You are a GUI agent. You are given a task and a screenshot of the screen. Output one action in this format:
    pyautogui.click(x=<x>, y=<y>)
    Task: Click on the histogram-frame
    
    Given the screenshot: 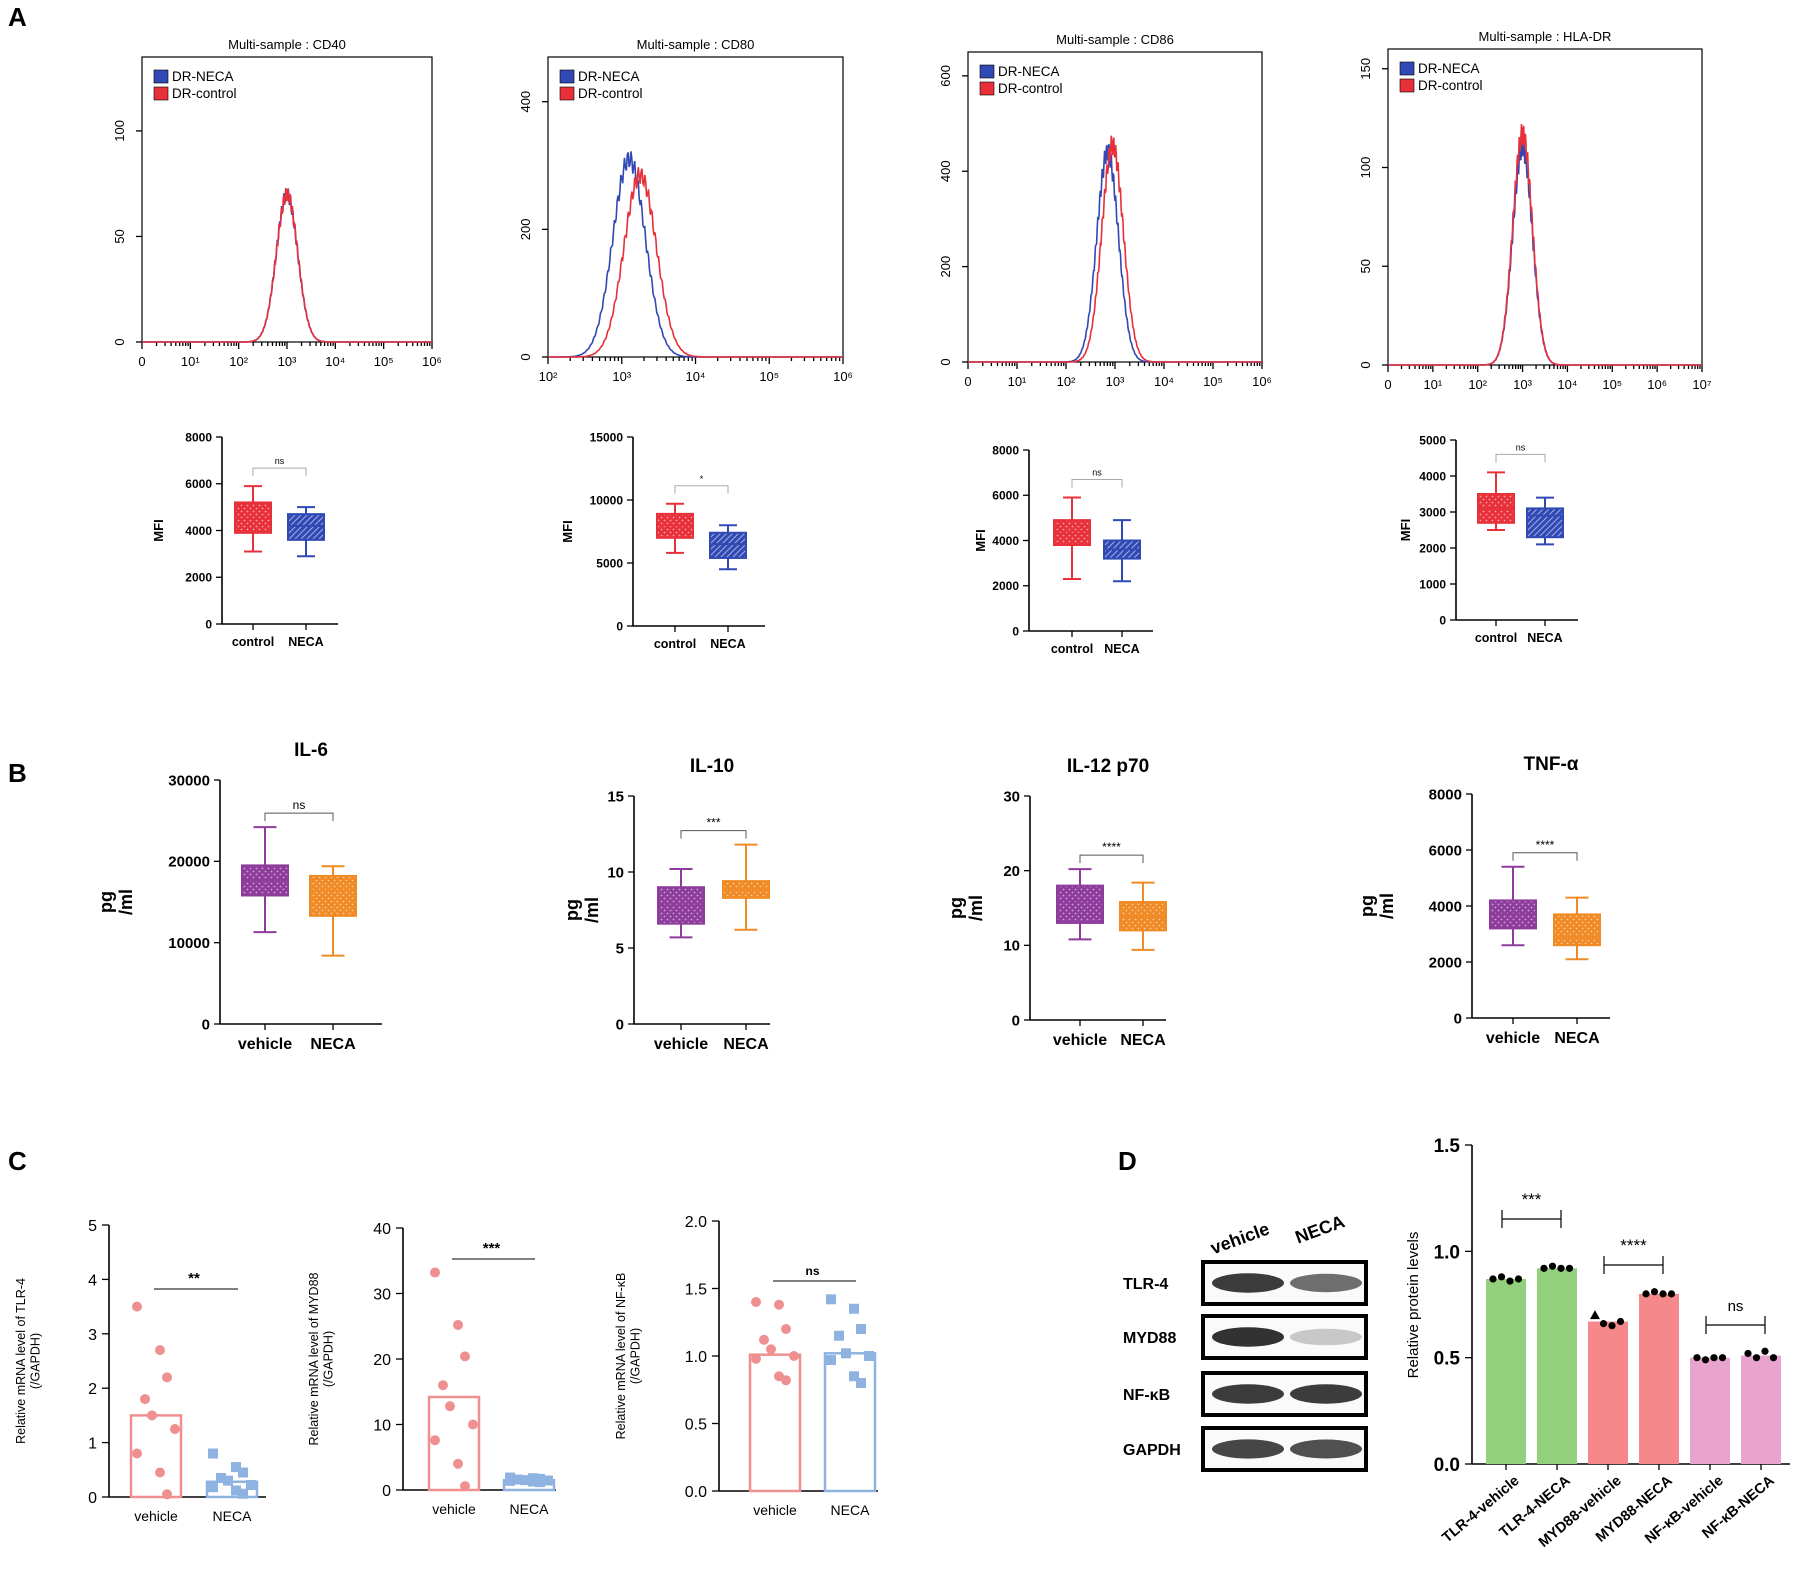 What is the action you would take?
    pyautogui.click(x=1545, y=207)
    